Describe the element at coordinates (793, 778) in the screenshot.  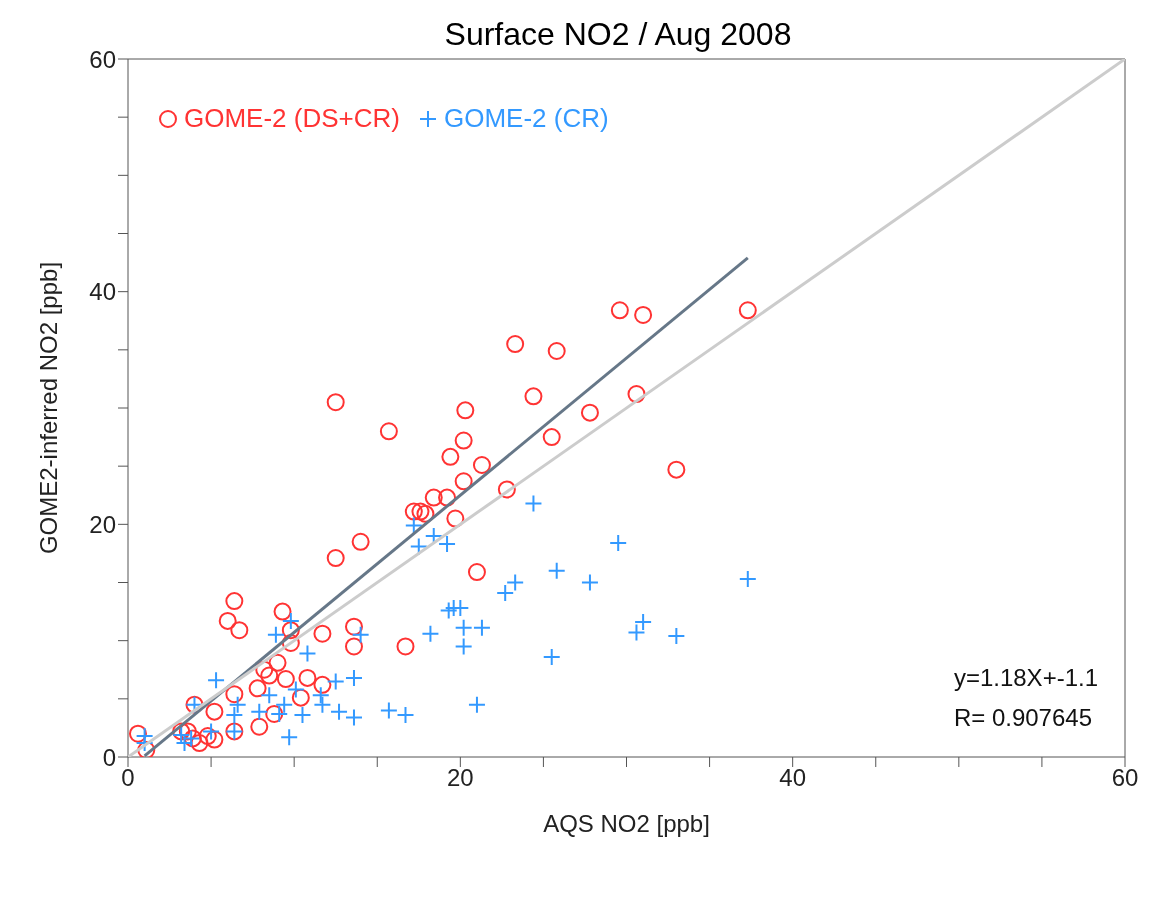
I see `x-tick-label: 40` at that location.